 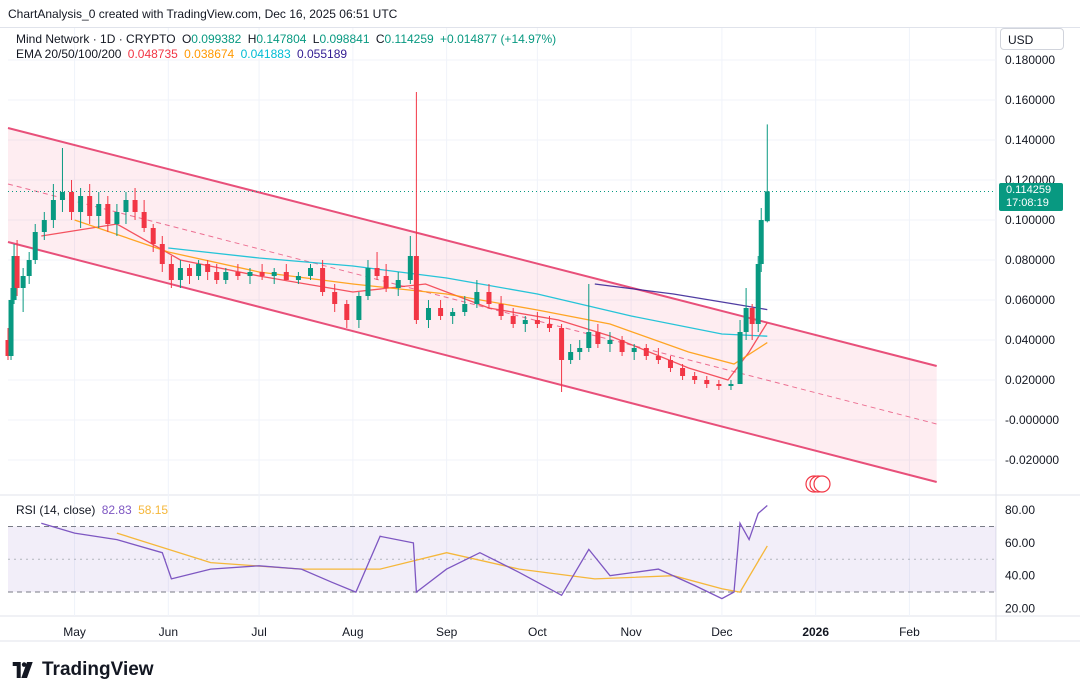 I want to click on currency-label: USD, so click(x=1021, y=40).